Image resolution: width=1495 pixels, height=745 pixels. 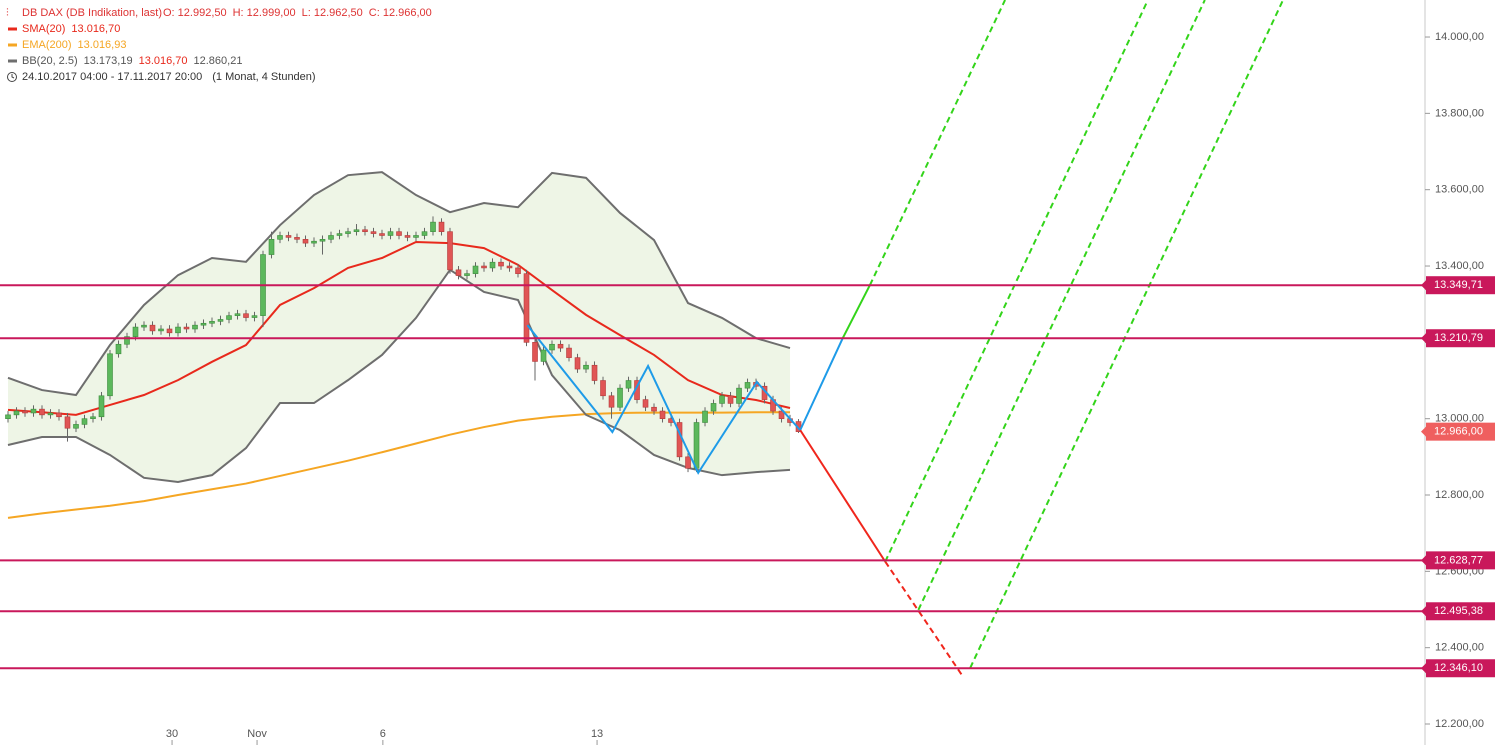 What do you see at coordinates (263, 77) in the screenshot?
I see `period-note: (1 Monat, 4 Stunden)` at bounding box center [263, 77].